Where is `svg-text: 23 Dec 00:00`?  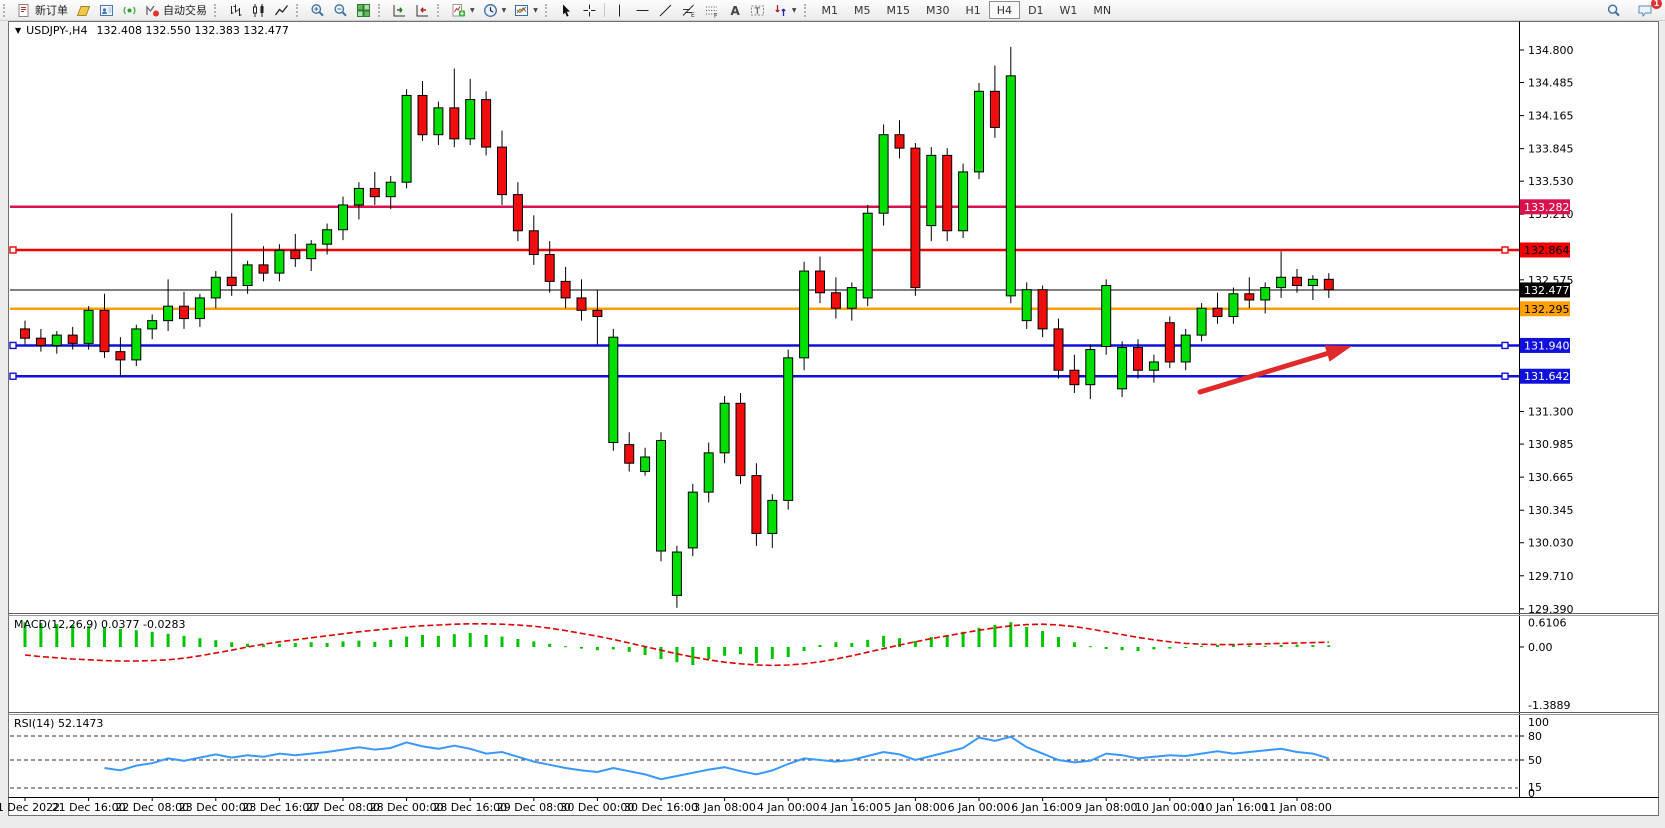
svg-text: 23 Dec 00:00 is located at coordinates (216, 807).